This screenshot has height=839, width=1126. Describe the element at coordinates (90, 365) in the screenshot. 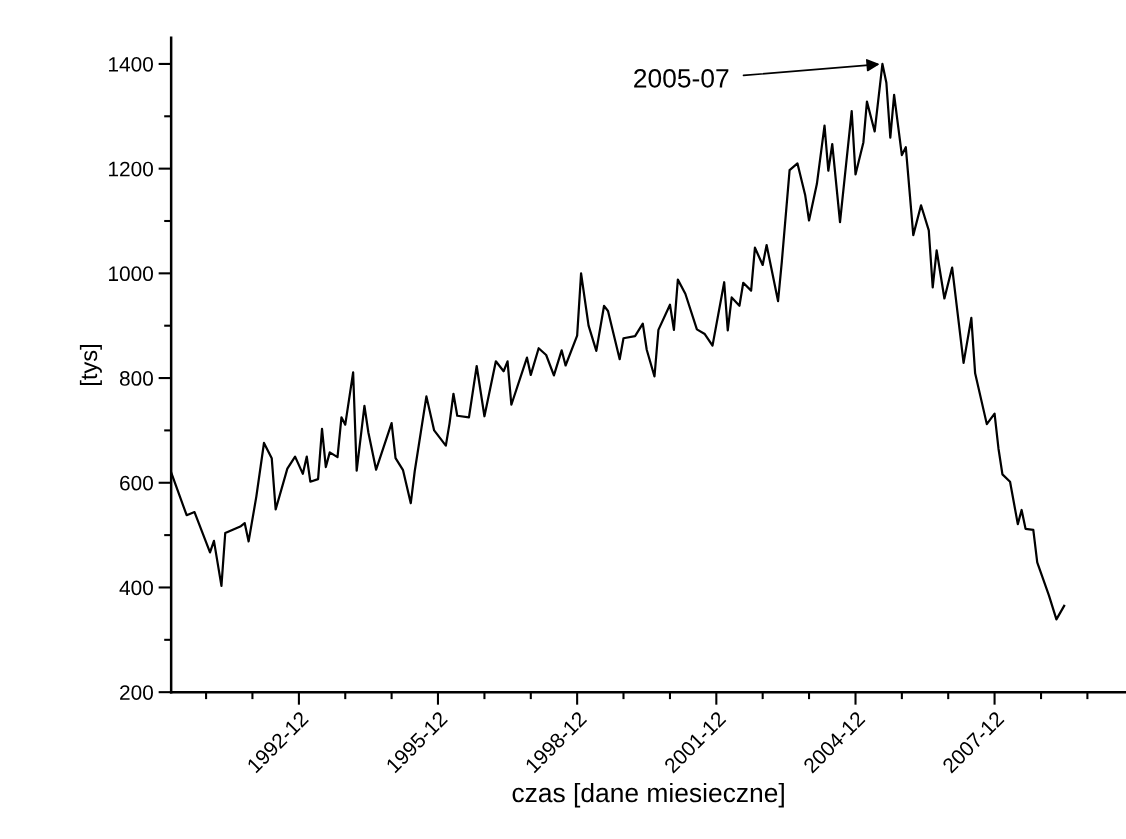

I see `y-axis-title: [tys]` at that location.